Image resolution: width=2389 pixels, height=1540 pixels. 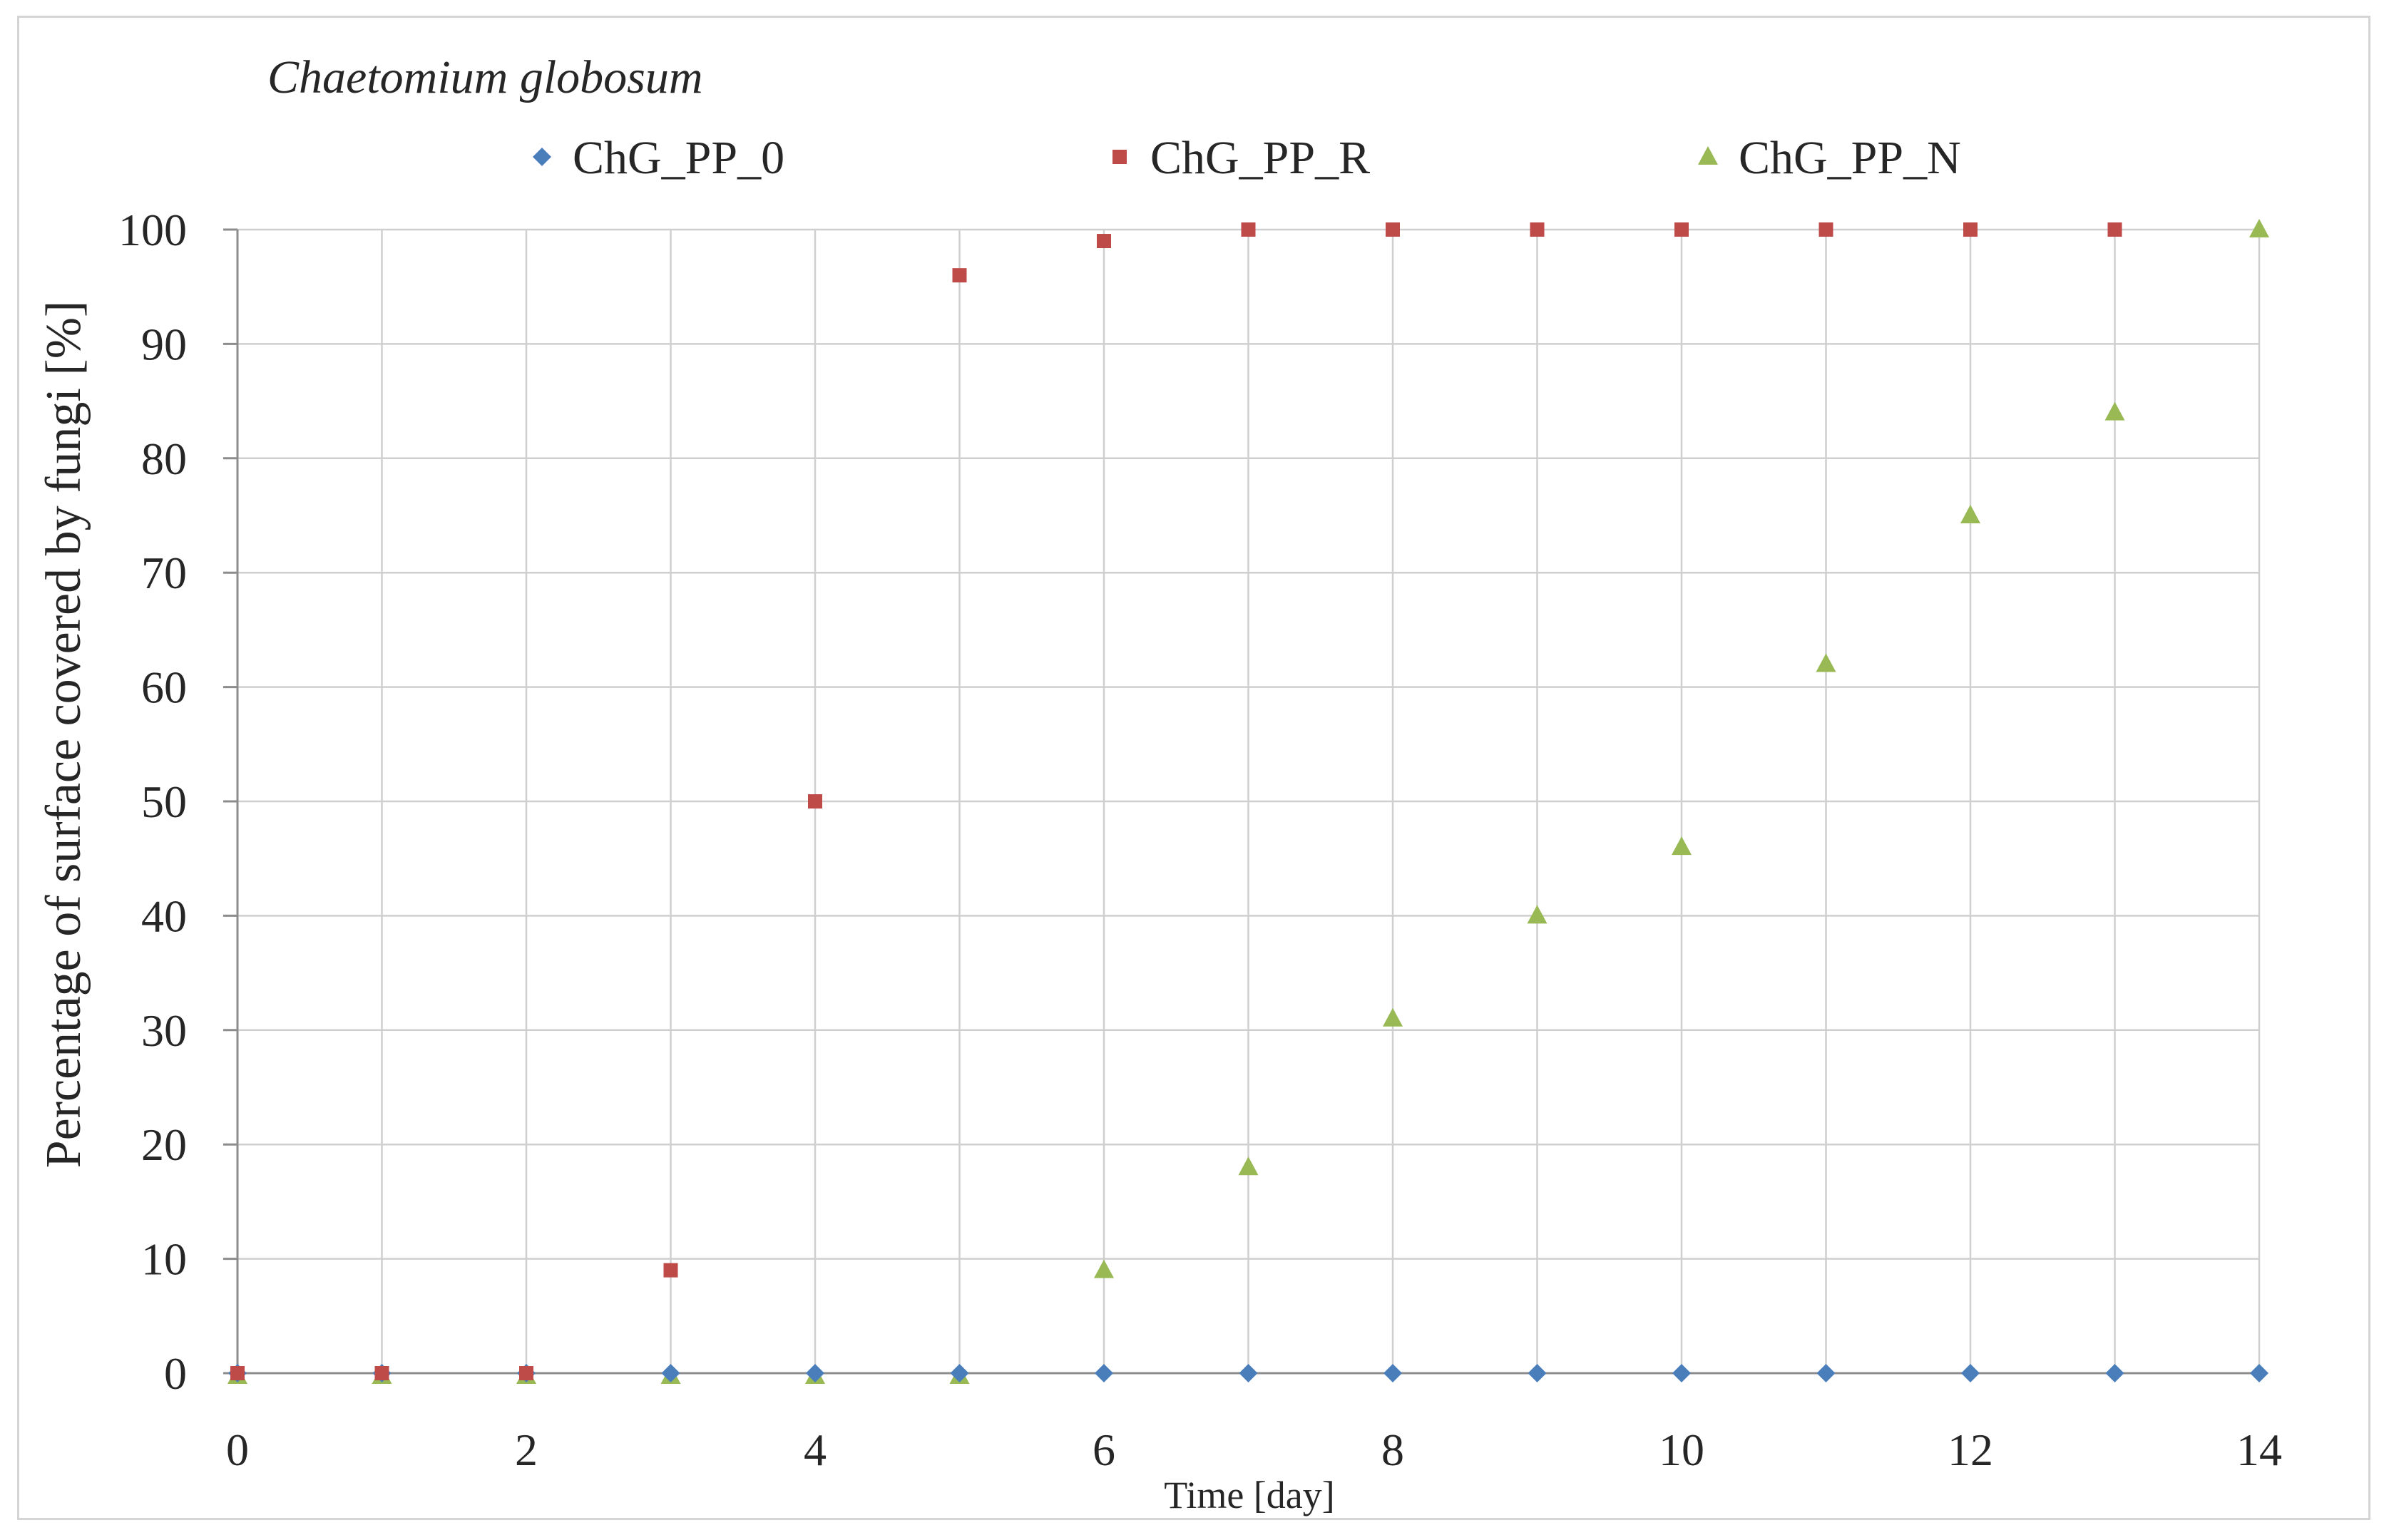 I want to click on data-point-ChG_PP_0: ChG_PP_0: day 13, 0%, so click(x=2114, y=1373).